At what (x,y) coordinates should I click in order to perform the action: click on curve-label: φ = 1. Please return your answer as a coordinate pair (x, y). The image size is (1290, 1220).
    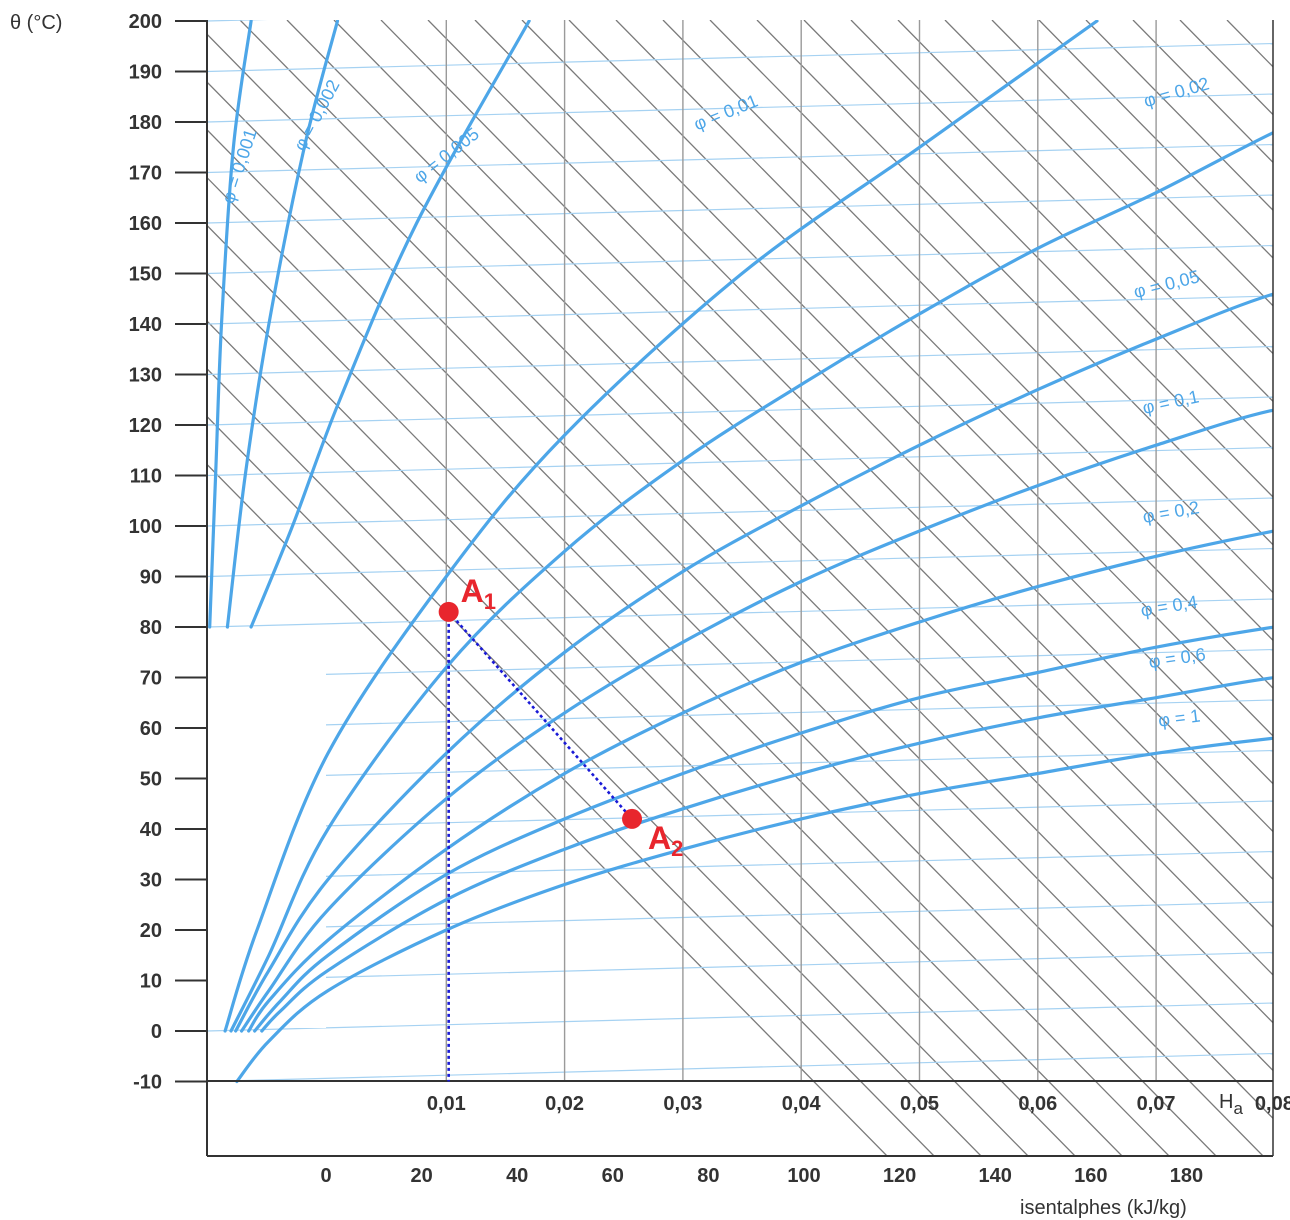
    Looking at the image, I should click on (1179, 718).